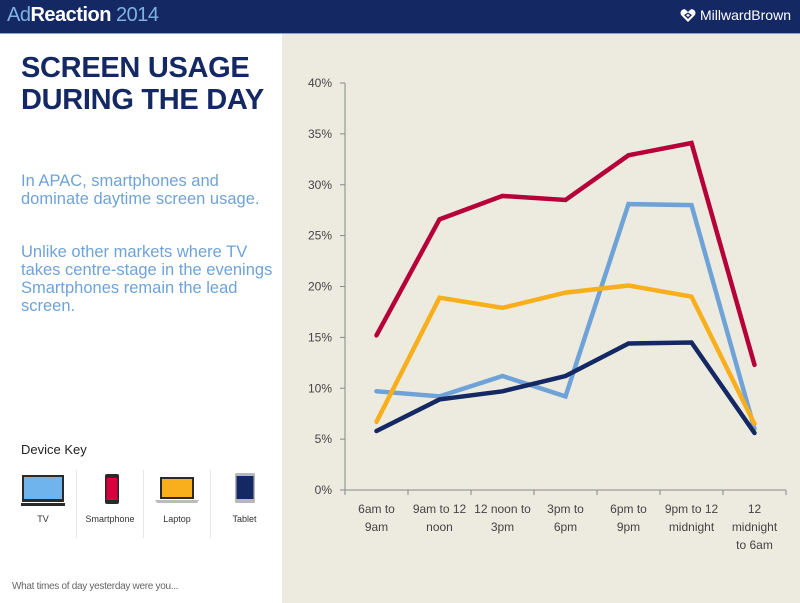 This screenshot has width=800, height=603. I want to click on title-line-1: SCREEN USAGE, so click(135, 68).